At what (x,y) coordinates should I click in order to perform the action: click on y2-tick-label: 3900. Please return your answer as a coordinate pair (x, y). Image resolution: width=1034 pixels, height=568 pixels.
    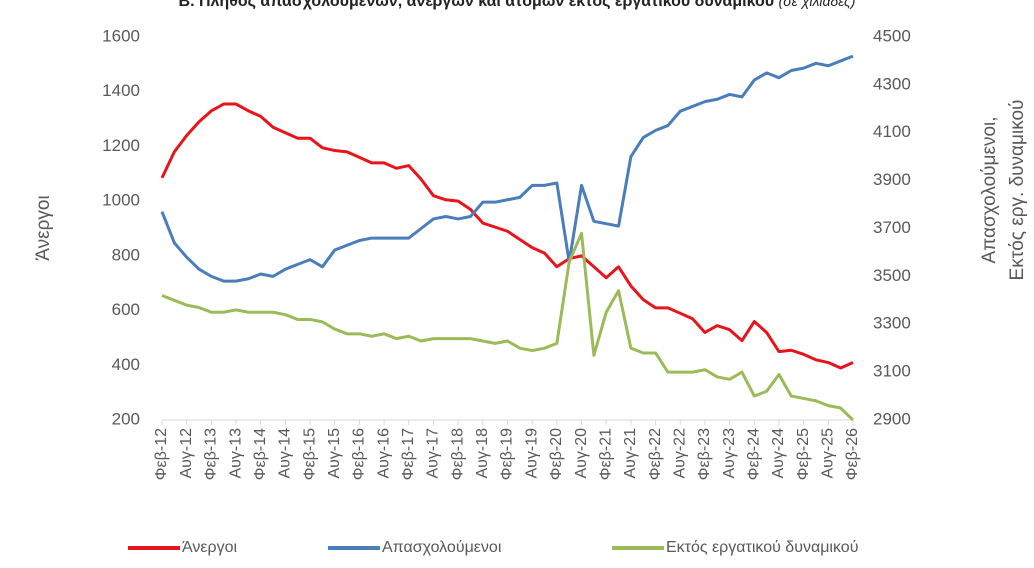
    Looking at the image, I should click on (892, 179).